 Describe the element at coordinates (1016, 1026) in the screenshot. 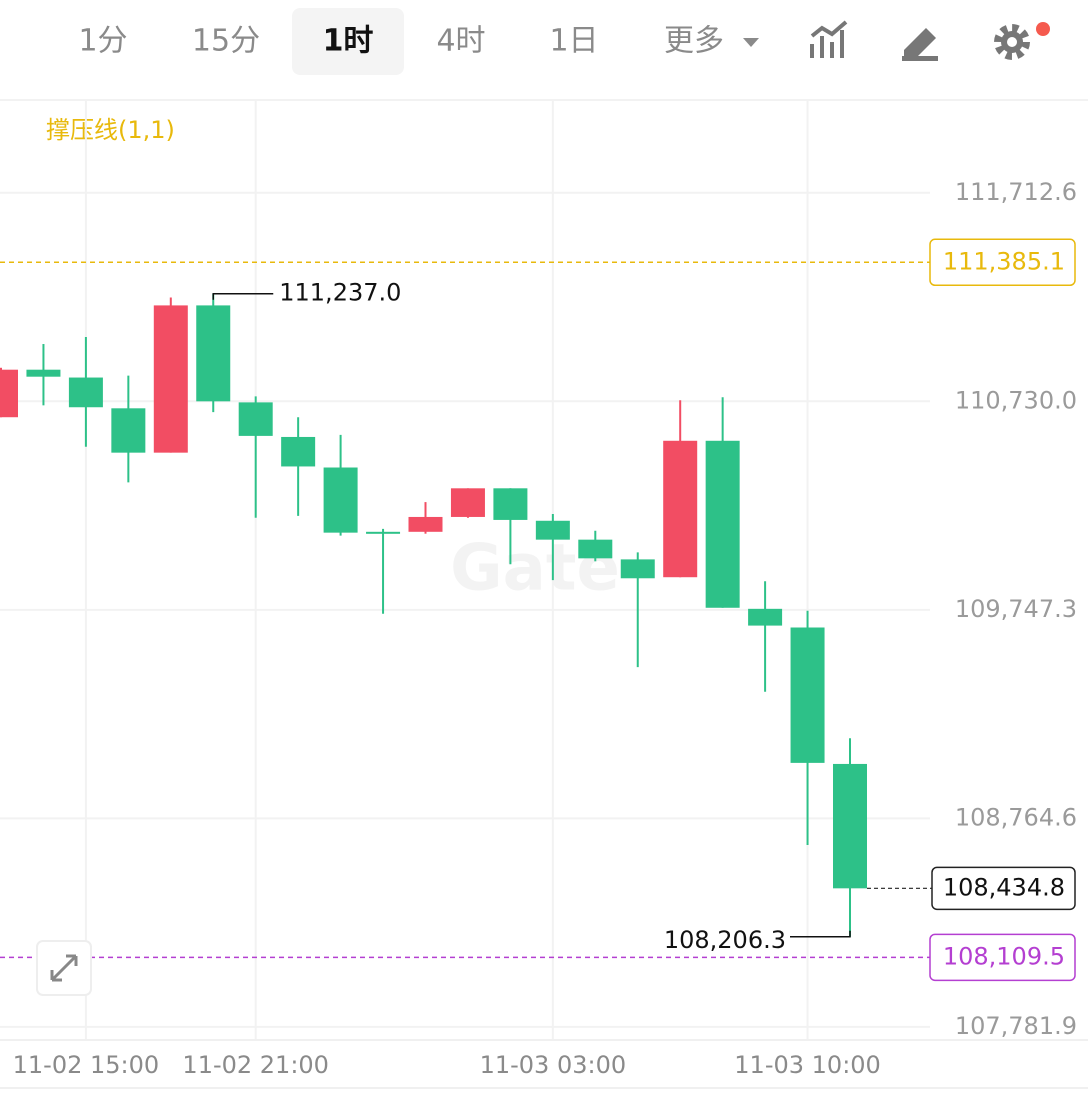

I see `y-tick-label: 107,781.9` at that location.